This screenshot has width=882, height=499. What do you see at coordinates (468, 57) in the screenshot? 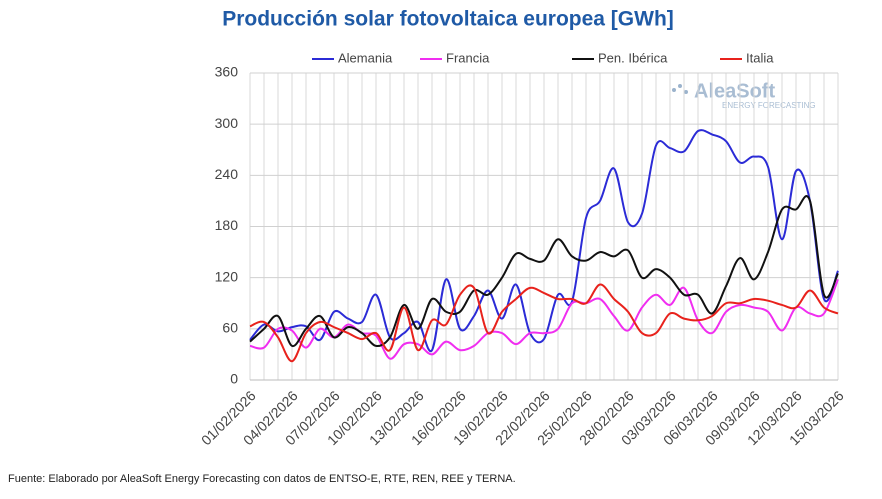
I see `legend-label: Francia` at bounding box center [468, 57].